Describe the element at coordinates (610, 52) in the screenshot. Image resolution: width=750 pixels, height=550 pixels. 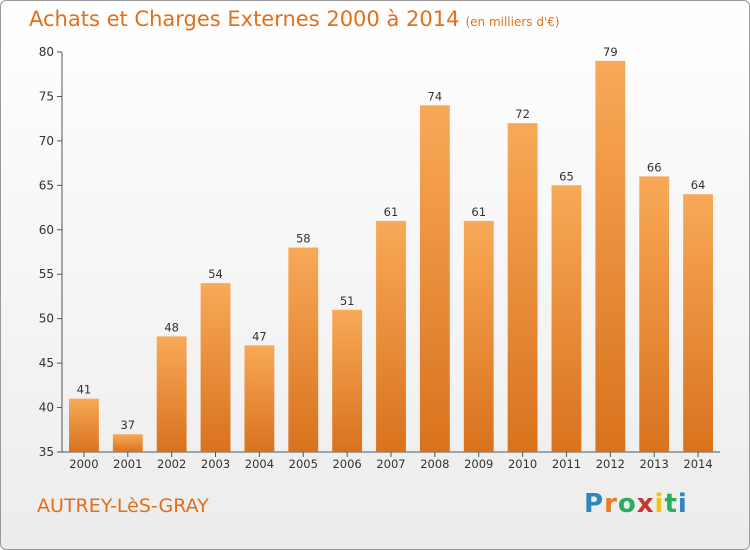
I see `bar-value-label: 79` at that location.